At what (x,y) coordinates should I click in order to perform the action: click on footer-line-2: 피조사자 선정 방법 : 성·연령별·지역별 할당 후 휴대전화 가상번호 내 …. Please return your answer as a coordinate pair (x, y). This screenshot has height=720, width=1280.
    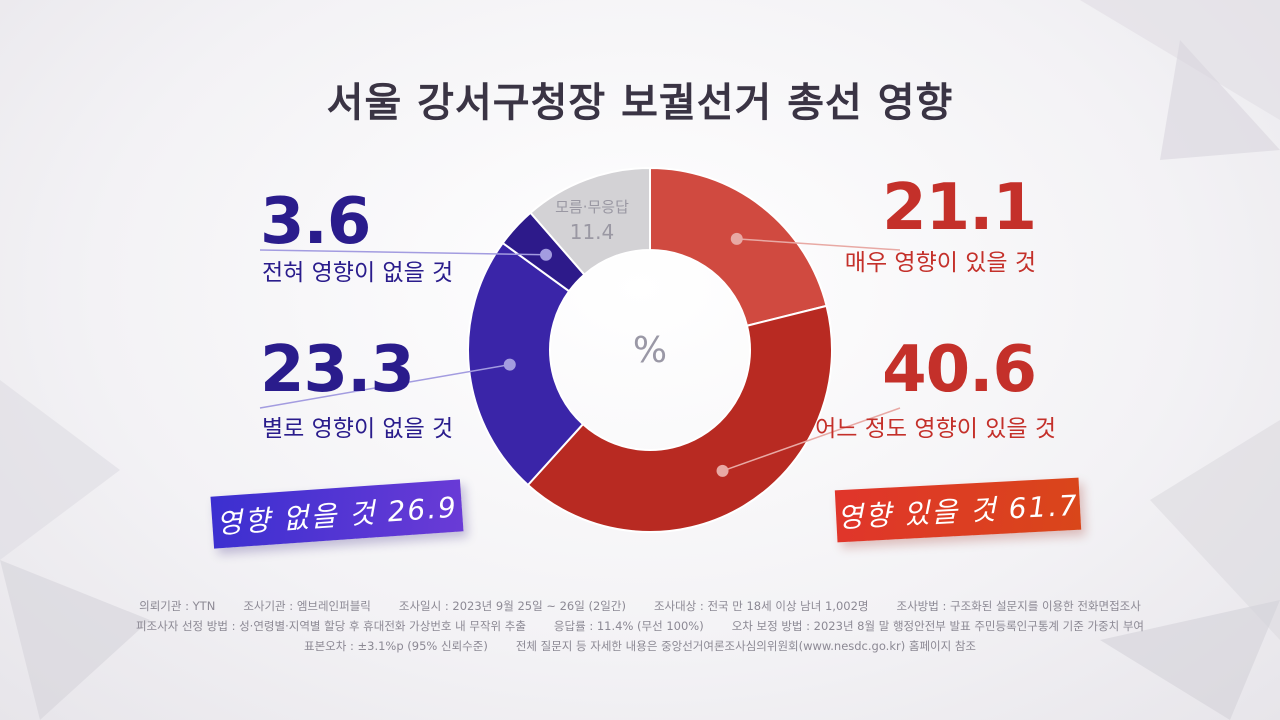
    Looking at the image, I should click on (640, 626).